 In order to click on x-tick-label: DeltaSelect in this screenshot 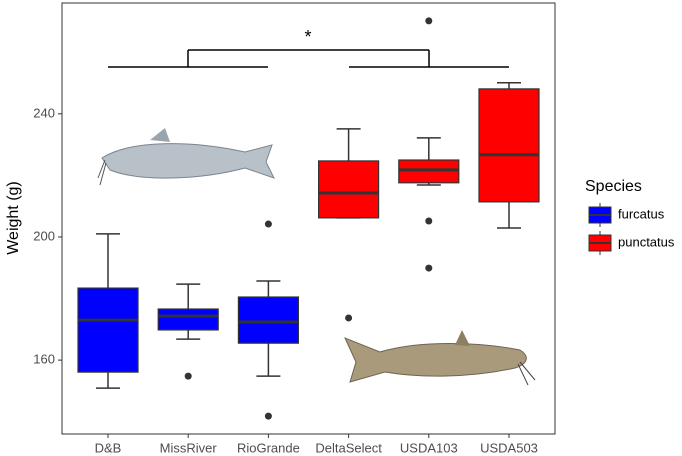, I will do `click(348, 447)`.